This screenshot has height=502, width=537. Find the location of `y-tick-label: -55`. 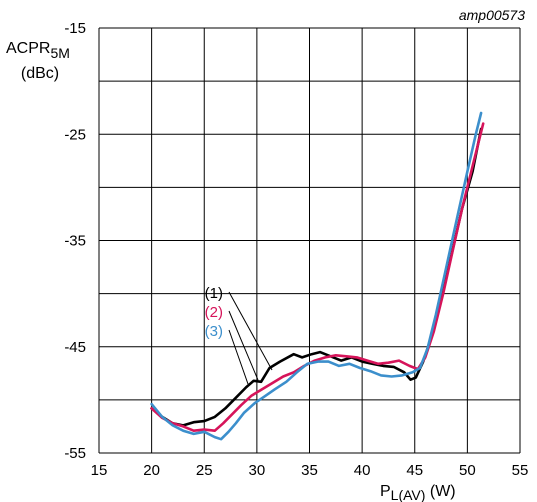

y-tick-label: -55 is located at coordinates (75, 453).